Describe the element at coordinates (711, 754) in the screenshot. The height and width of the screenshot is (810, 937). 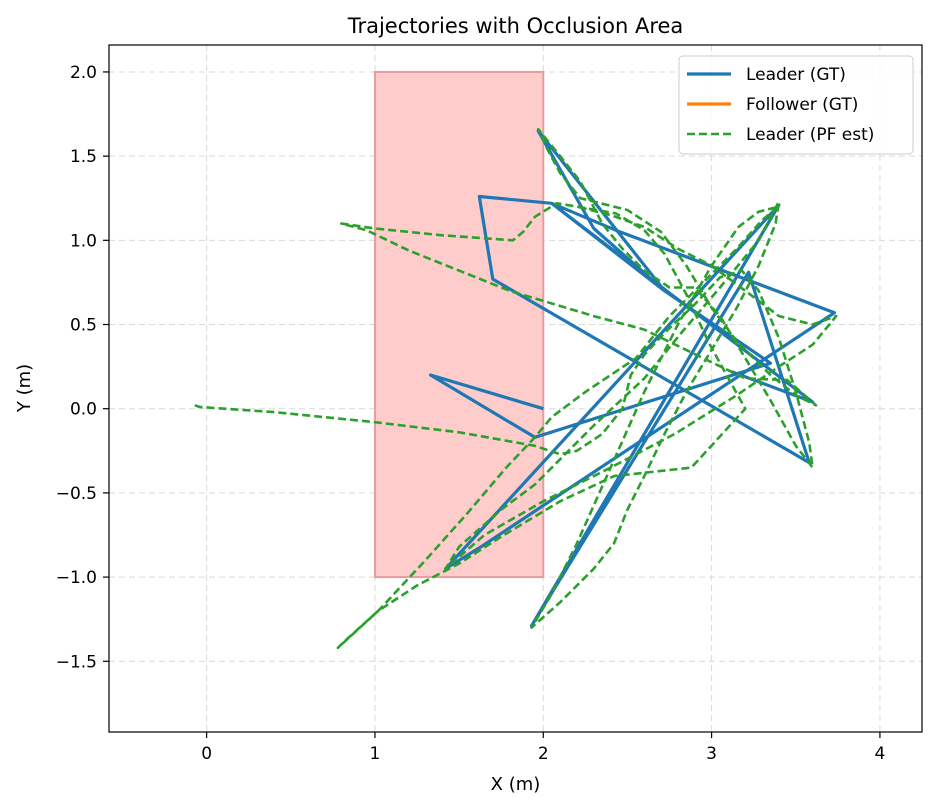
I see `x-tick-label: 3` at that location.